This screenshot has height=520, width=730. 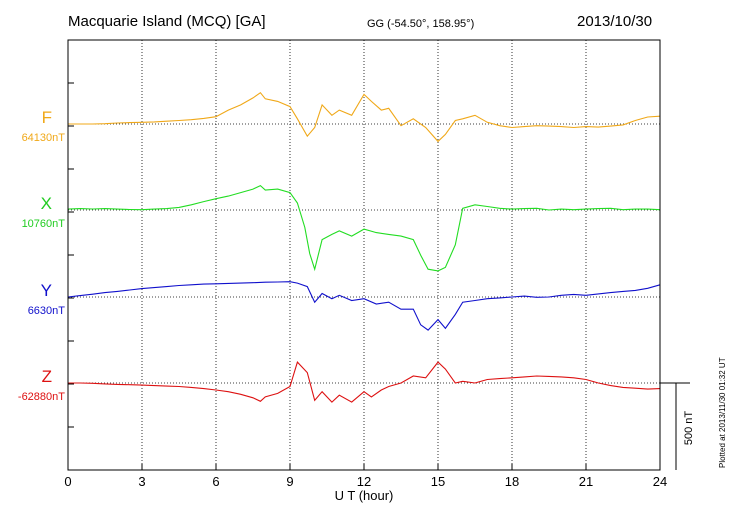 I want to click on x-tick-label-5: 15, so click(x=438, y=481).